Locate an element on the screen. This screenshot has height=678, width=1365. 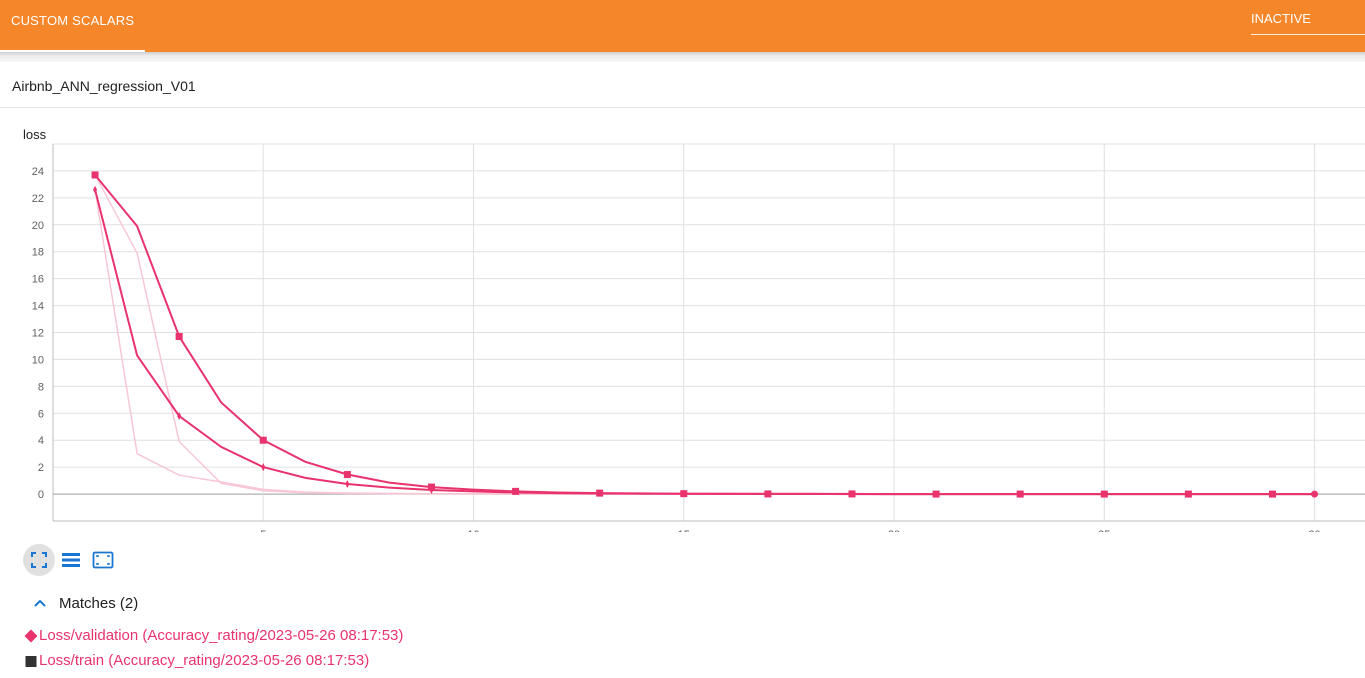
tab-custom-scalars-label: CUSTOM SCALARS is located at coordinates (73, 20).